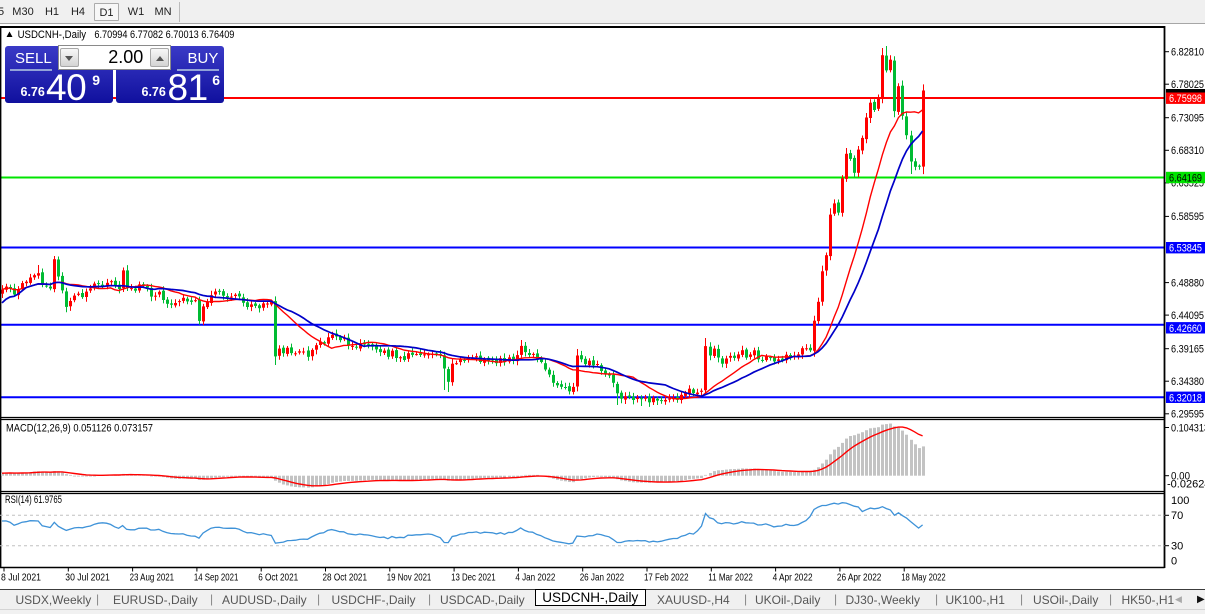  Describe the element at coordinates (152, 578) in the screenshot. I see `svg-text: 23 Aug 2021` at that location.